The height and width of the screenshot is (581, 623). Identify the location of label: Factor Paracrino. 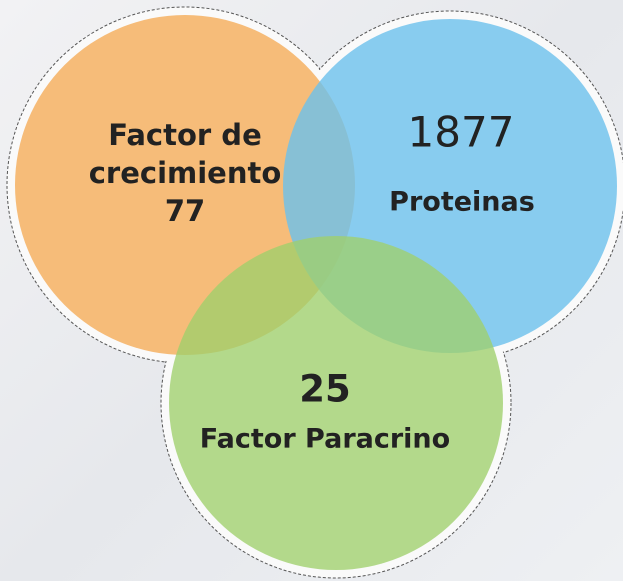
(325, 439).